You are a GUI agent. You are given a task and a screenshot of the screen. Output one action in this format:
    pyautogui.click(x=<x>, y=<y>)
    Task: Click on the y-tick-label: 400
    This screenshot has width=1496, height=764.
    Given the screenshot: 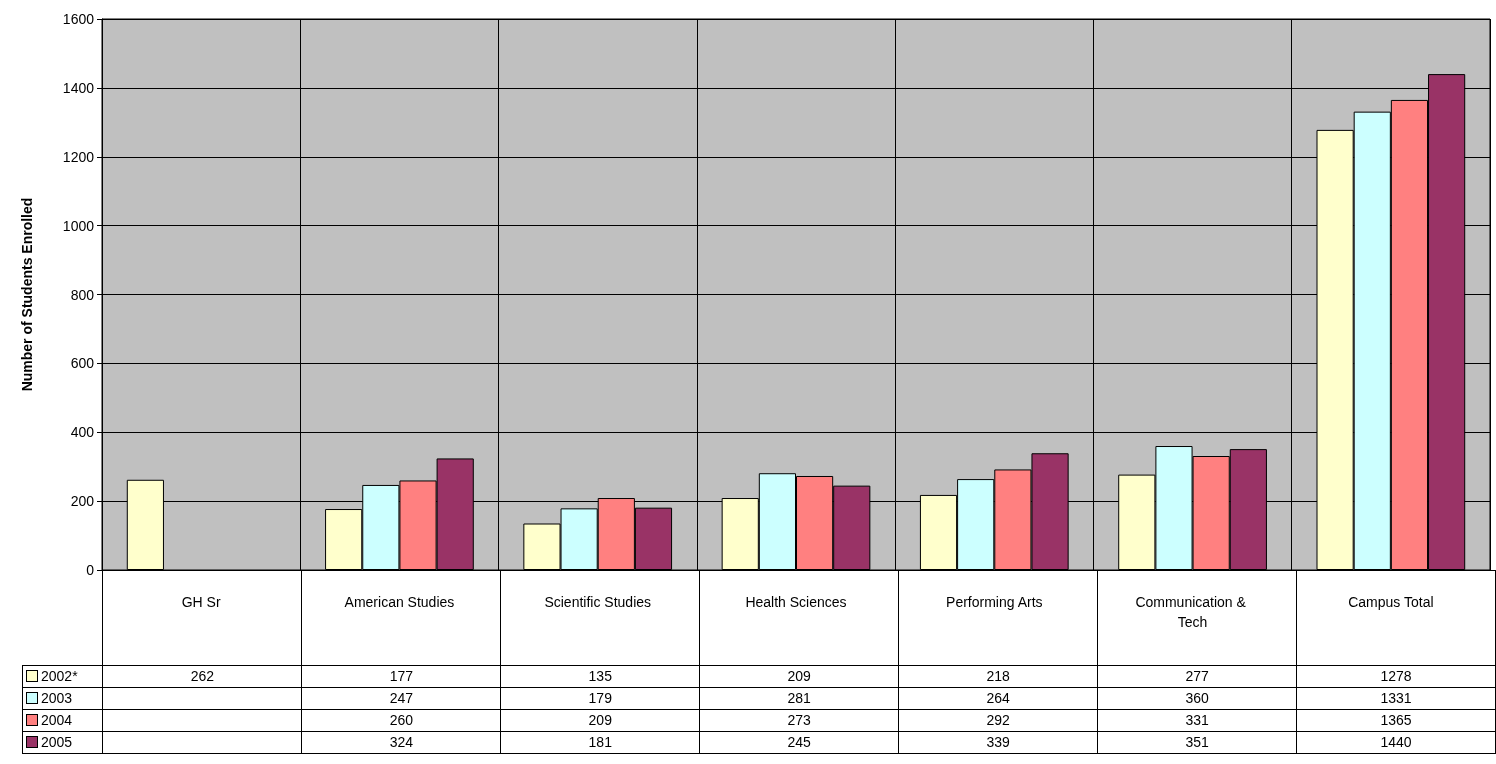 What is the action you would take?
    pyautogui.click(x=82, y=432)
    